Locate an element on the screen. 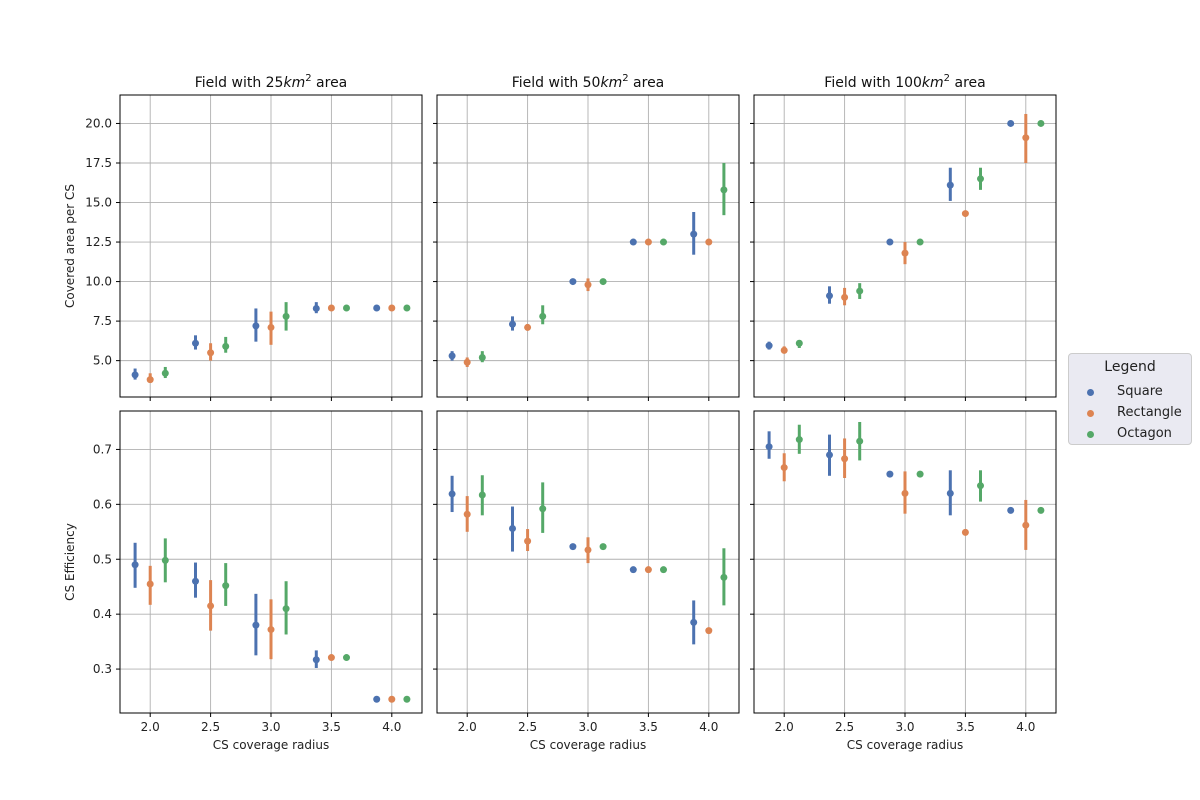 This screenshot has width=1200, height=800. x-tick-label: 2.5 is located at coordinates (844, 727).